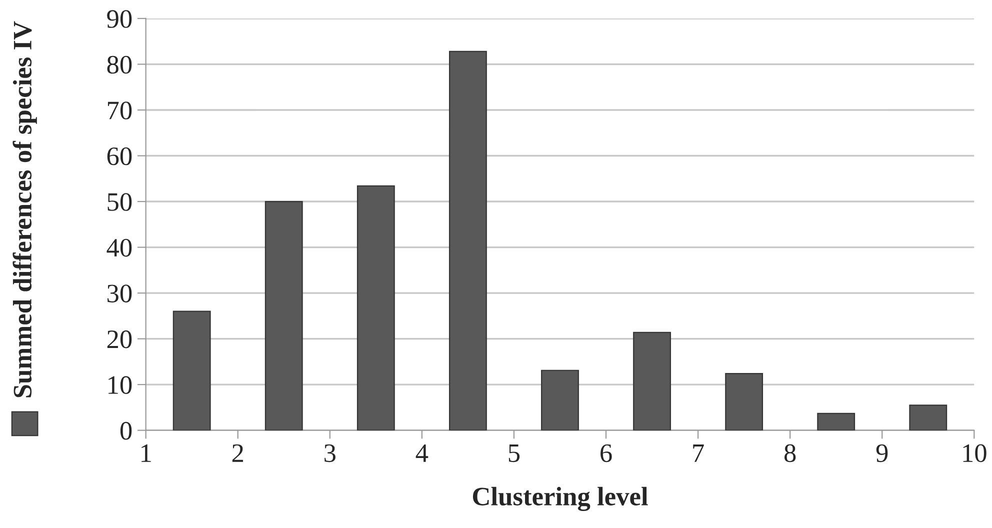 The image size is (992, 528). What do you see at coordinates (698, 453) in the screenshot?
I see `x-tick-label: 7` at bounding box center [698, 453].